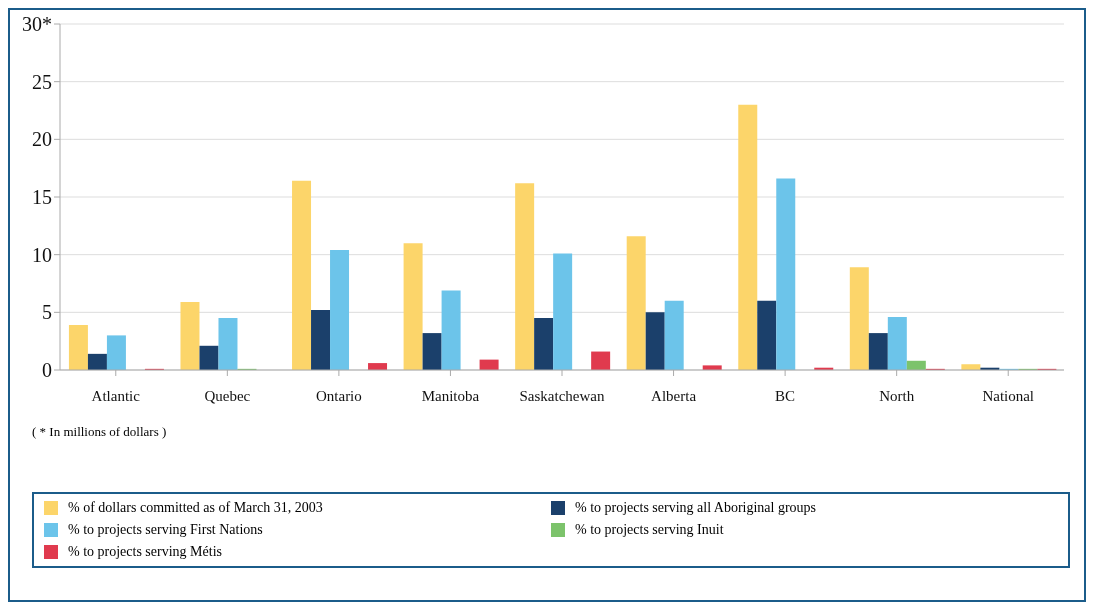 The image size is (1094, 610). I want to click on y-tick-label: 5, so click(47, 312).